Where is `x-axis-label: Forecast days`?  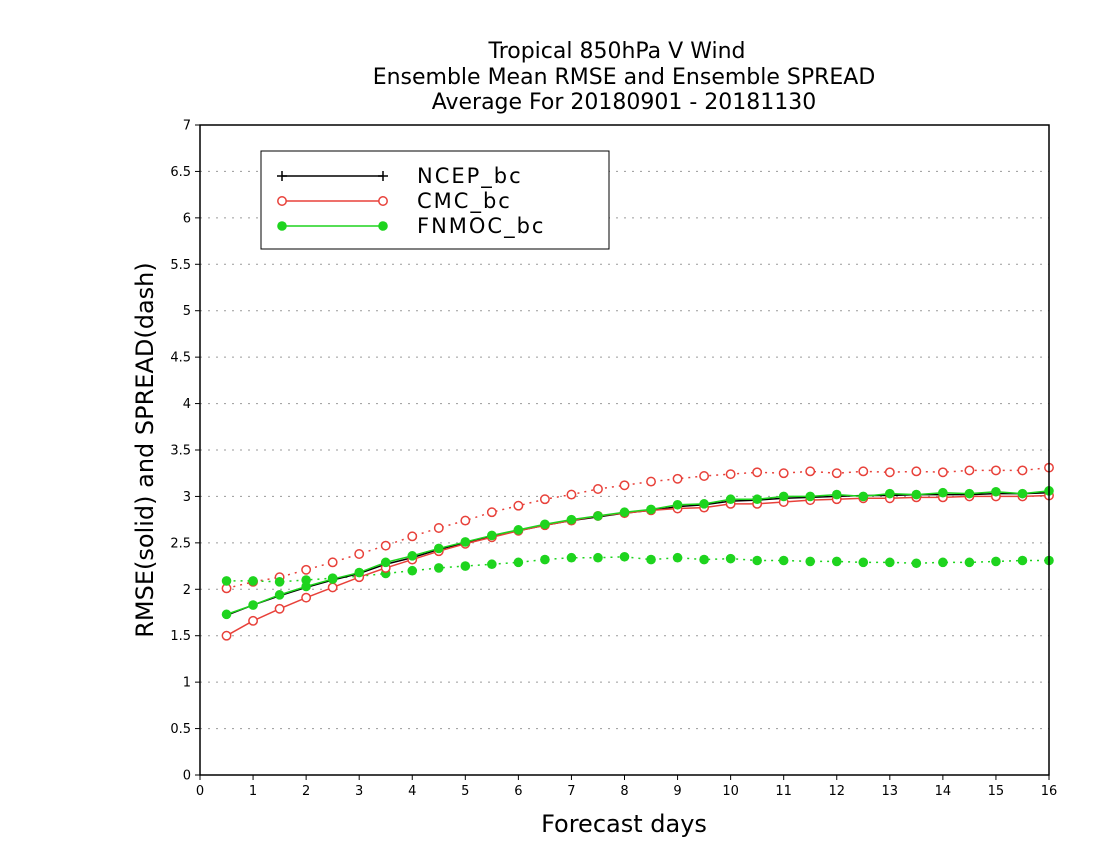 x-axis-label: Forecast days is located at coordinates (624, 824).